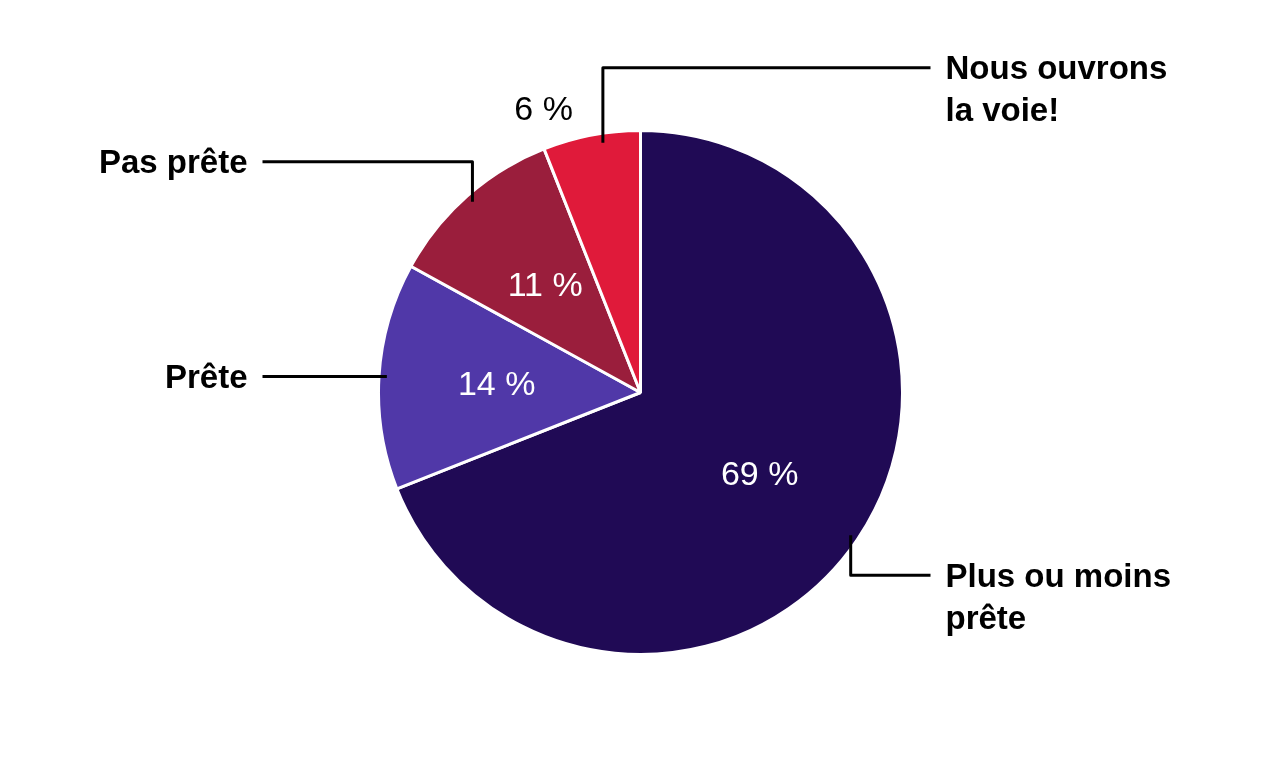 This screenshot has height=784, width=1280. Describe the element at coordinates (1056, 89) in the screenshot. I see `slice-label: Nous ouvrons la voie!` at that location.